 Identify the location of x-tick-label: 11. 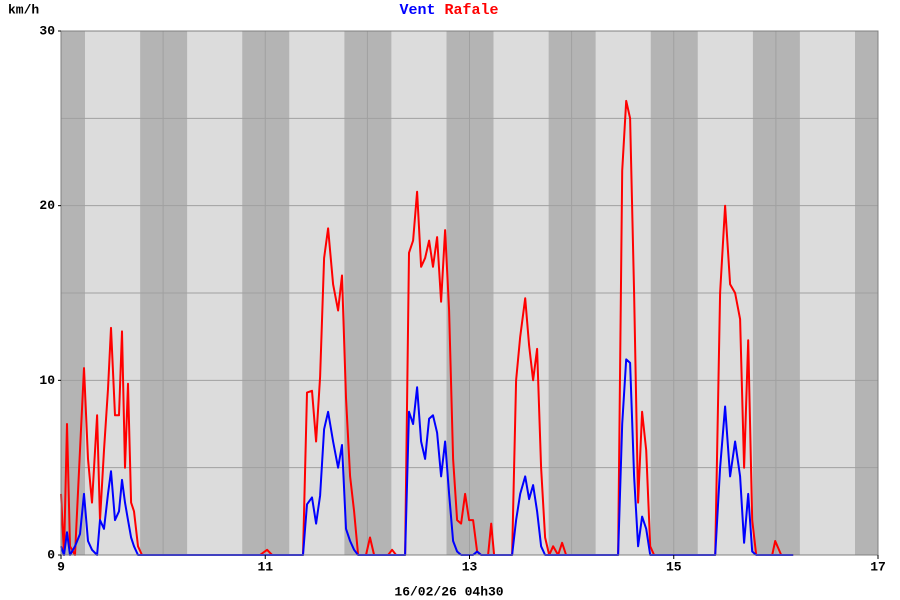
(265, 566).